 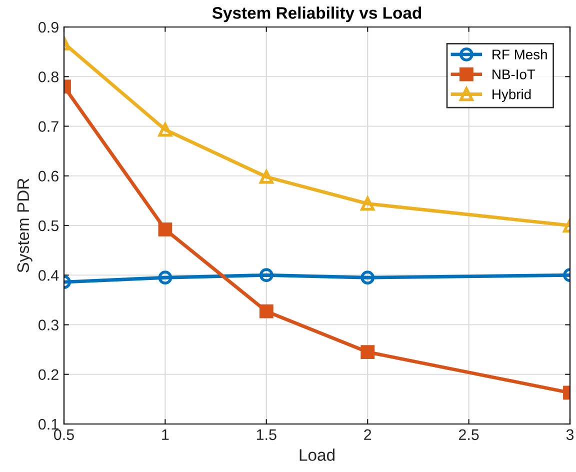 What do you see at coordinates (468, 434) in the screenshot?
I see `x-tick-label: 2.5` at bounding box center [468, 434].